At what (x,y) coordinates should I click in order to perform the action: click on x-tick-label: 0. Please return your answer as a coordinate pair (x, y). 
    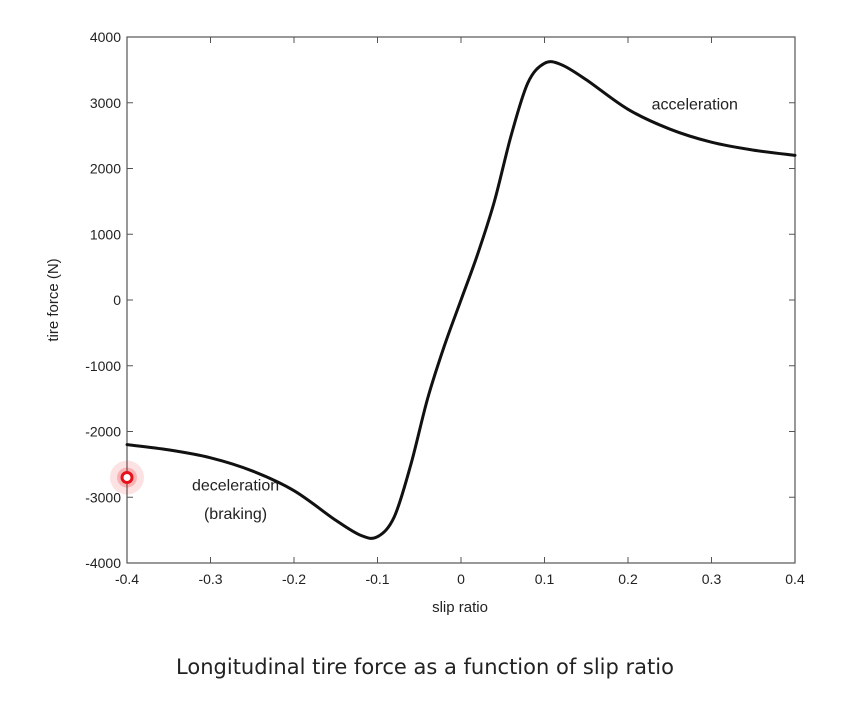
    Looking at the image, I should click on (461, 579).